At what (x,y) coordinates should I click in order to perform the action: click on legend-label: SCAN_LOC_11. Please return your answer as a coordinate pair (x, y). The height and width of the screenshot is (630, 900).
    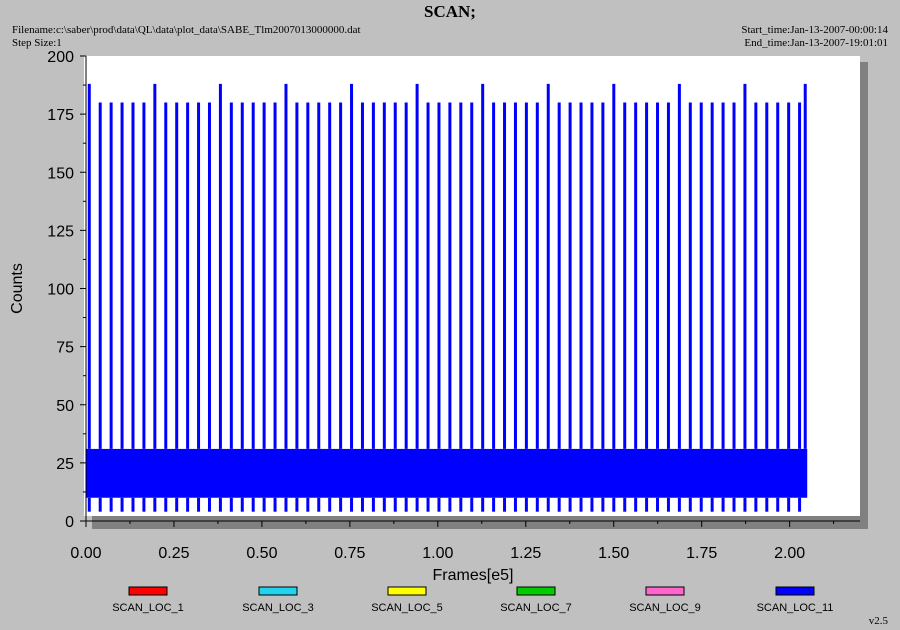
    Looking at the image, I should click on (795, 608).